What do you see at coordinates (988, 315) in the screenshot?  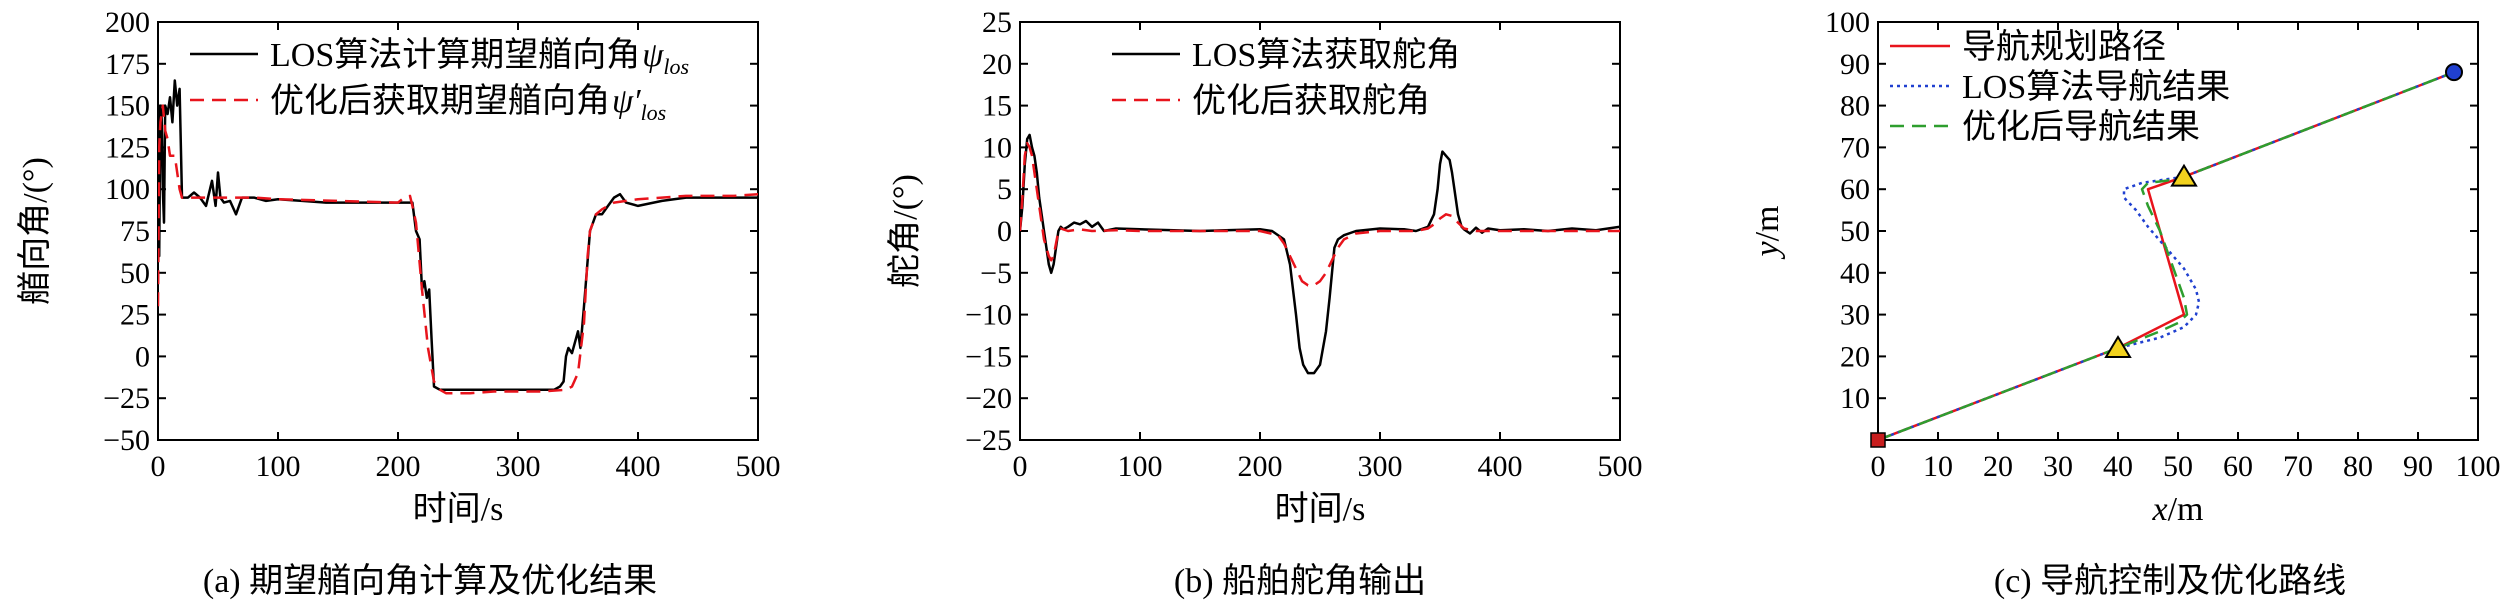 I see `y-tick-label: −10` at bounding box center [988, 315].